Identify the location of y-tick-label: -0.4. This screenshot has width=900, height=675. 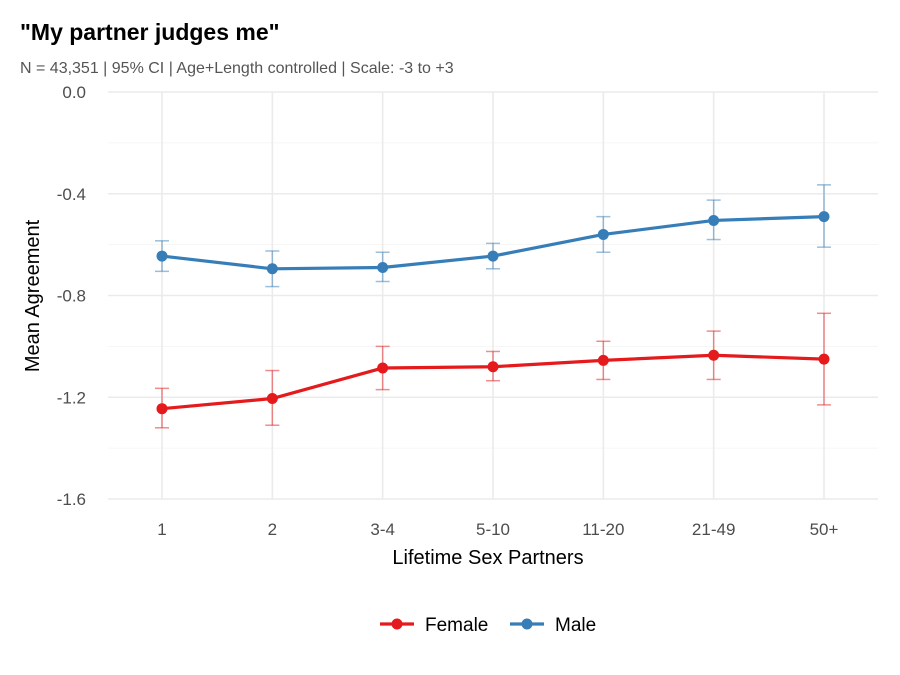
(71, 194).